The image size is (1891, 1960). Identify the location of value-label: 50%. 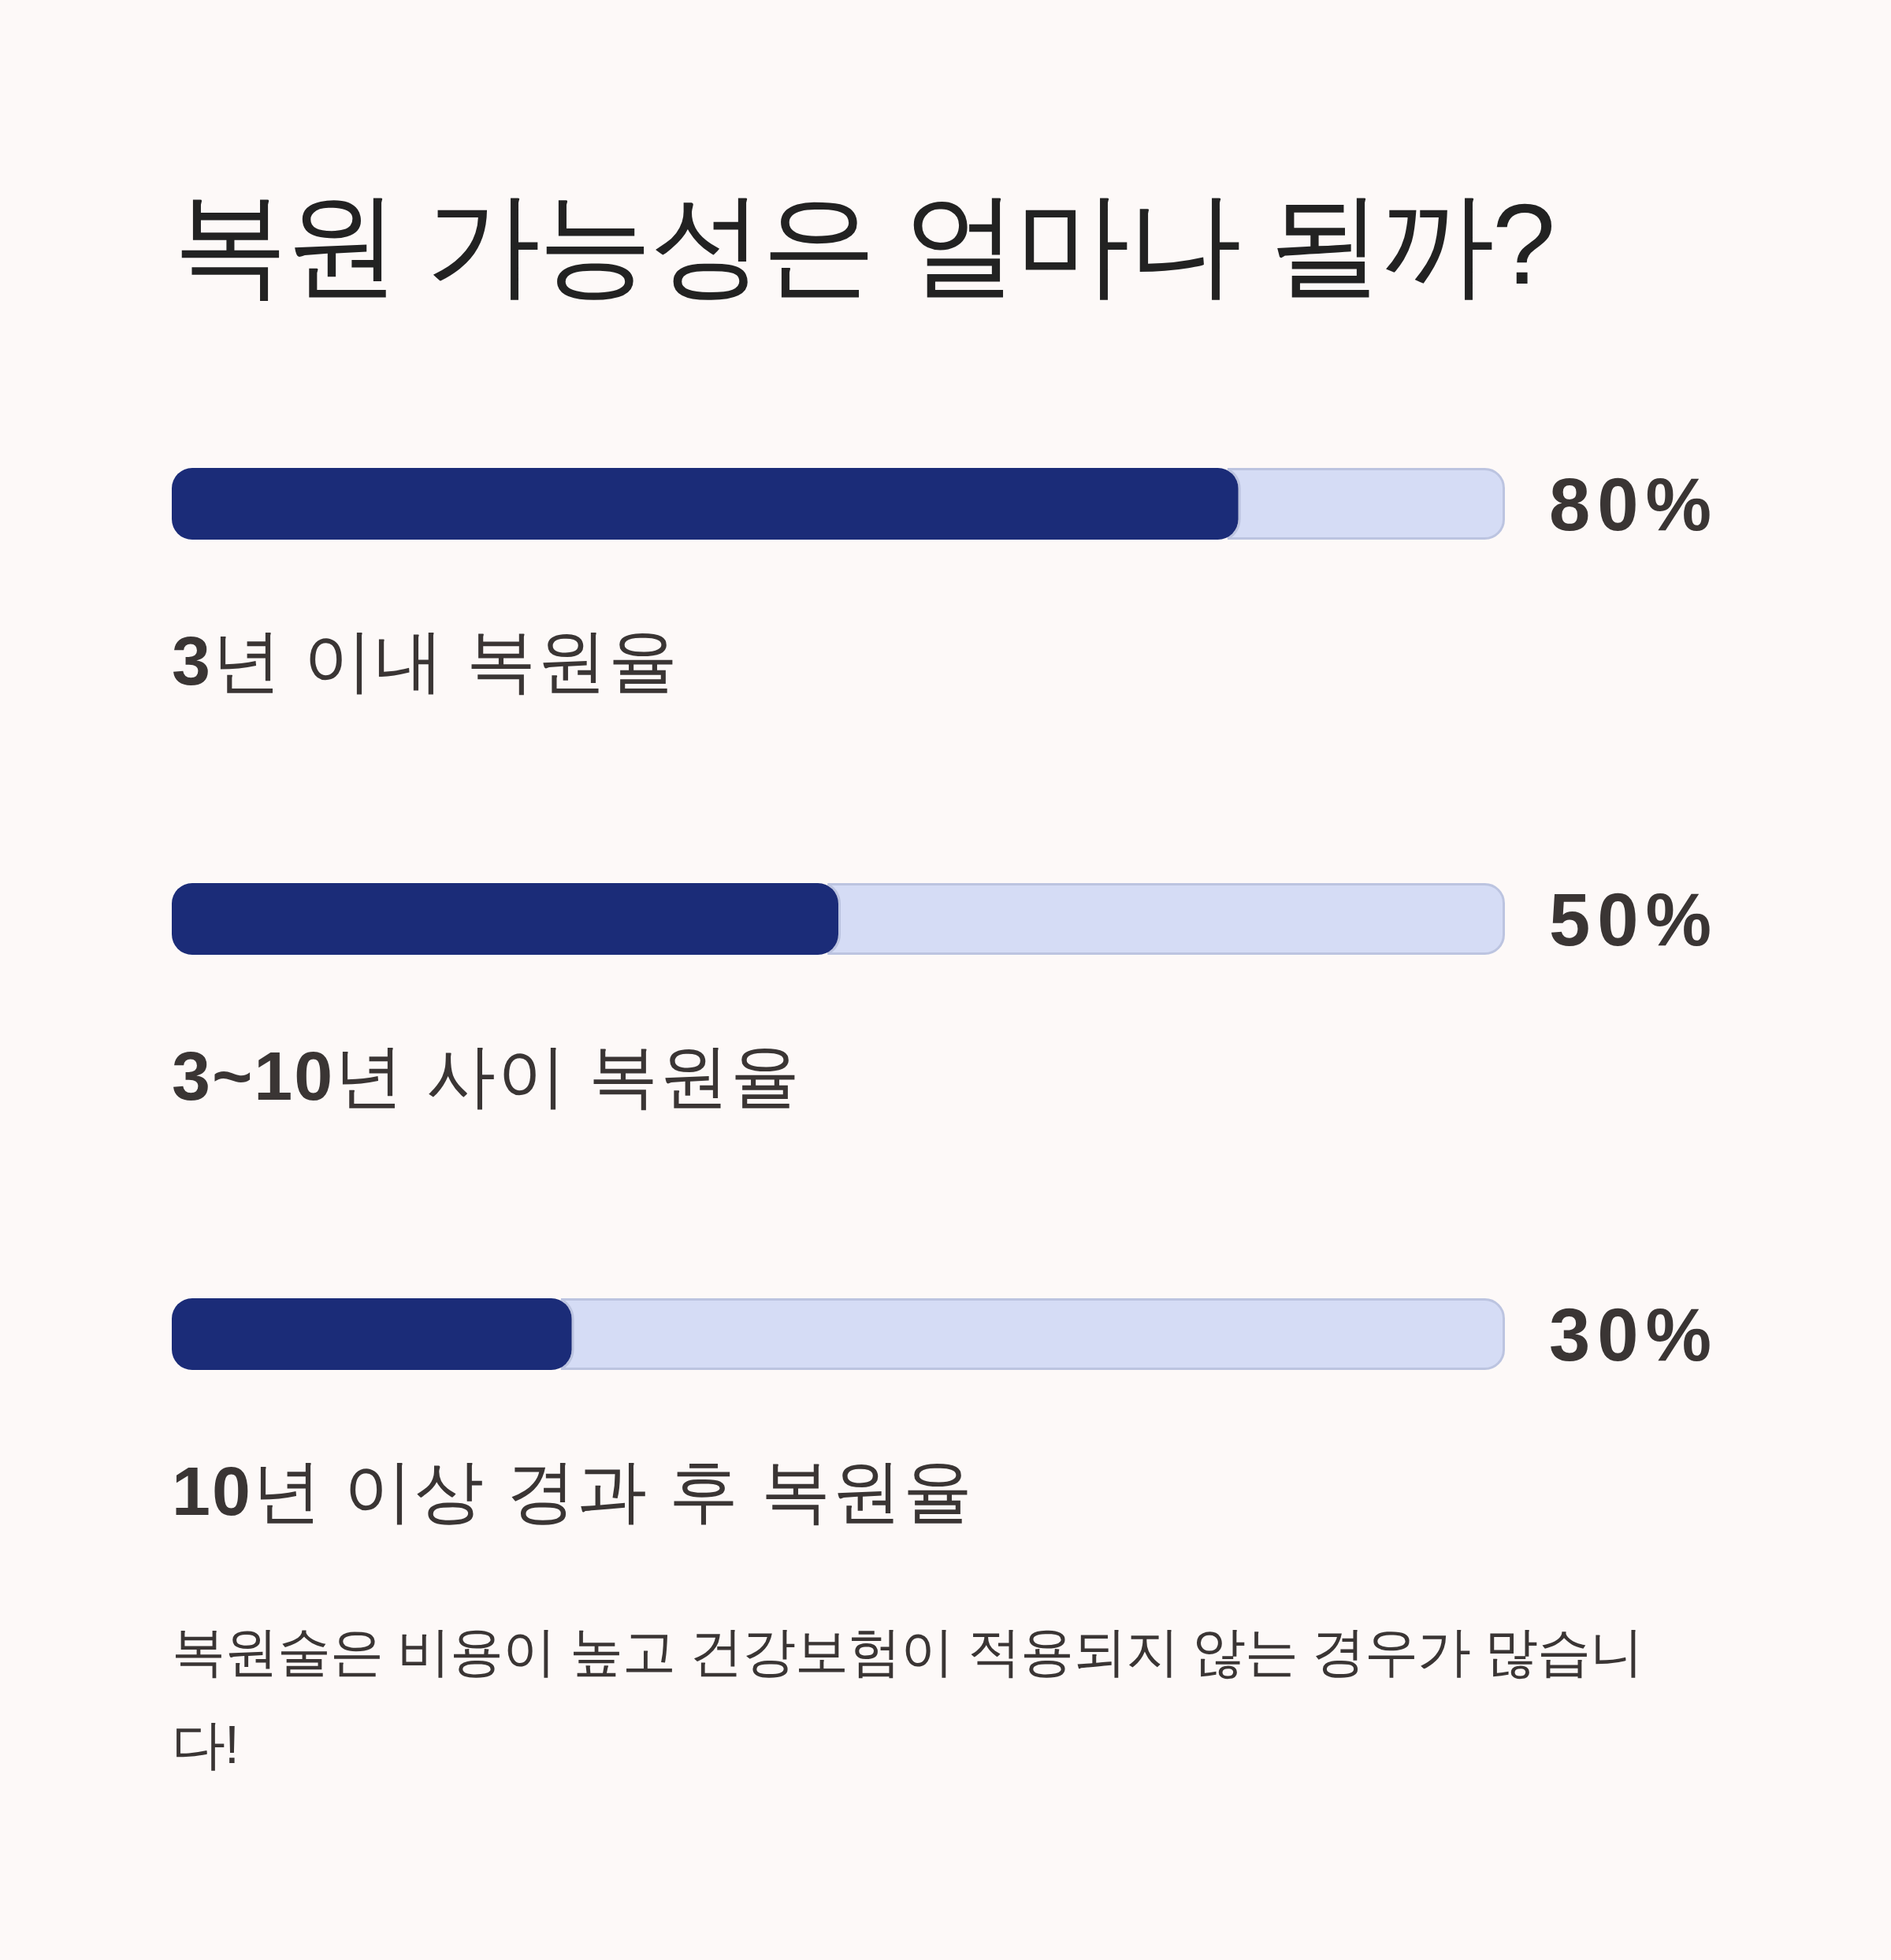
(1634, 919).